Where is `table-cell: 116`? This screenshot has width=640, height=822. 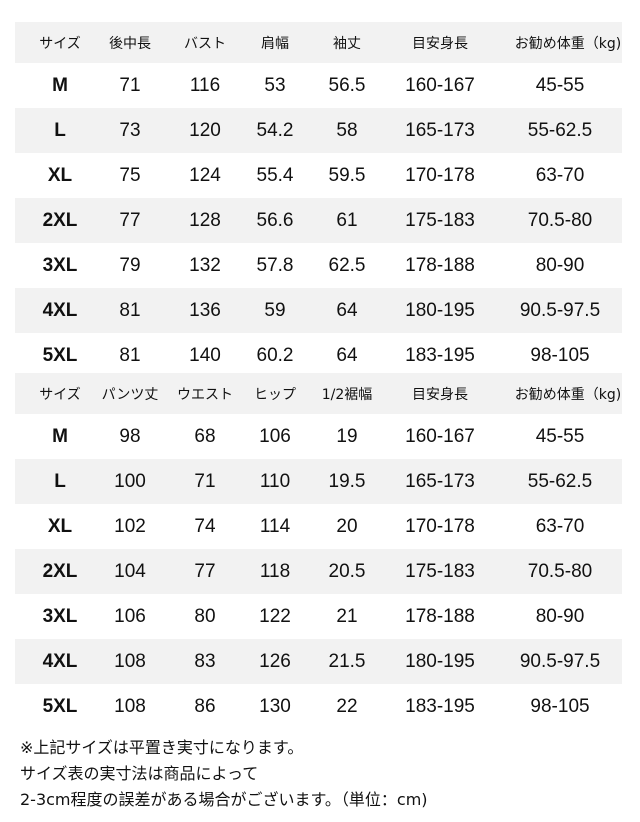 table-cell: 116 is located at coordinates (205, 85).